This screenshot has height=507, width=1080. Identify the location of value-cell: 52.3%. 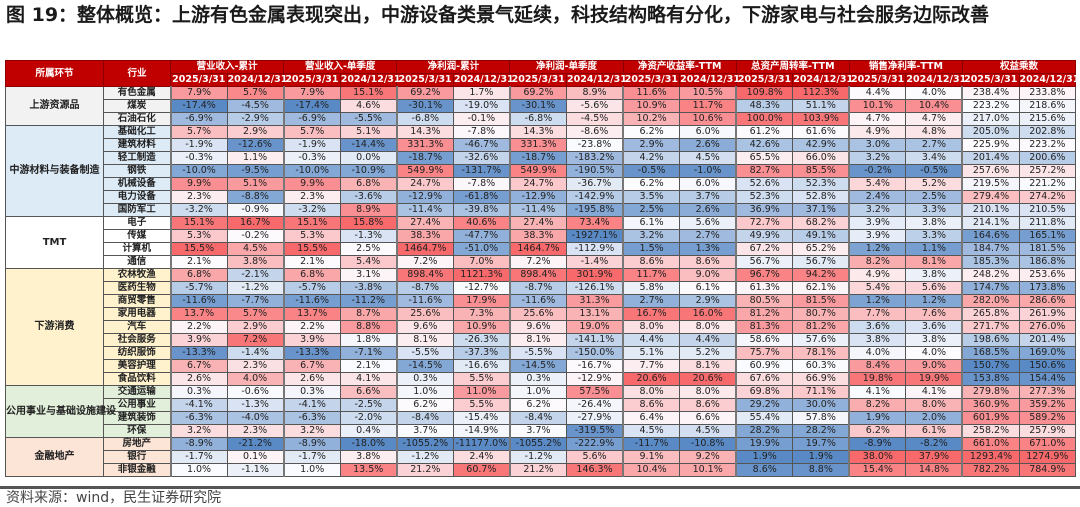
(764, 197).